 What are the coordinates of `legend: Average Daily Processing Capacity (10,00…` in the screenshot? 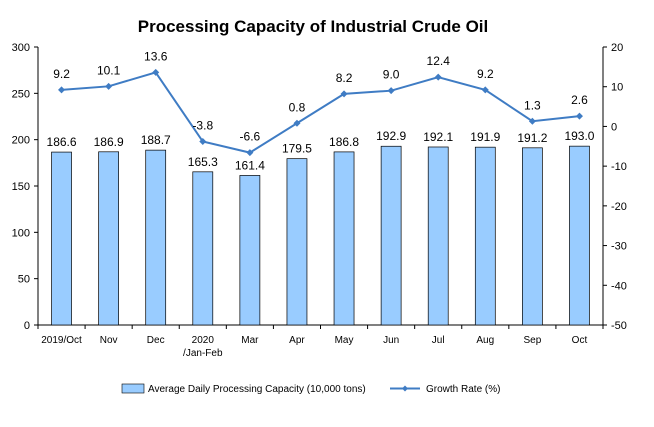 It's located at (310, 389).